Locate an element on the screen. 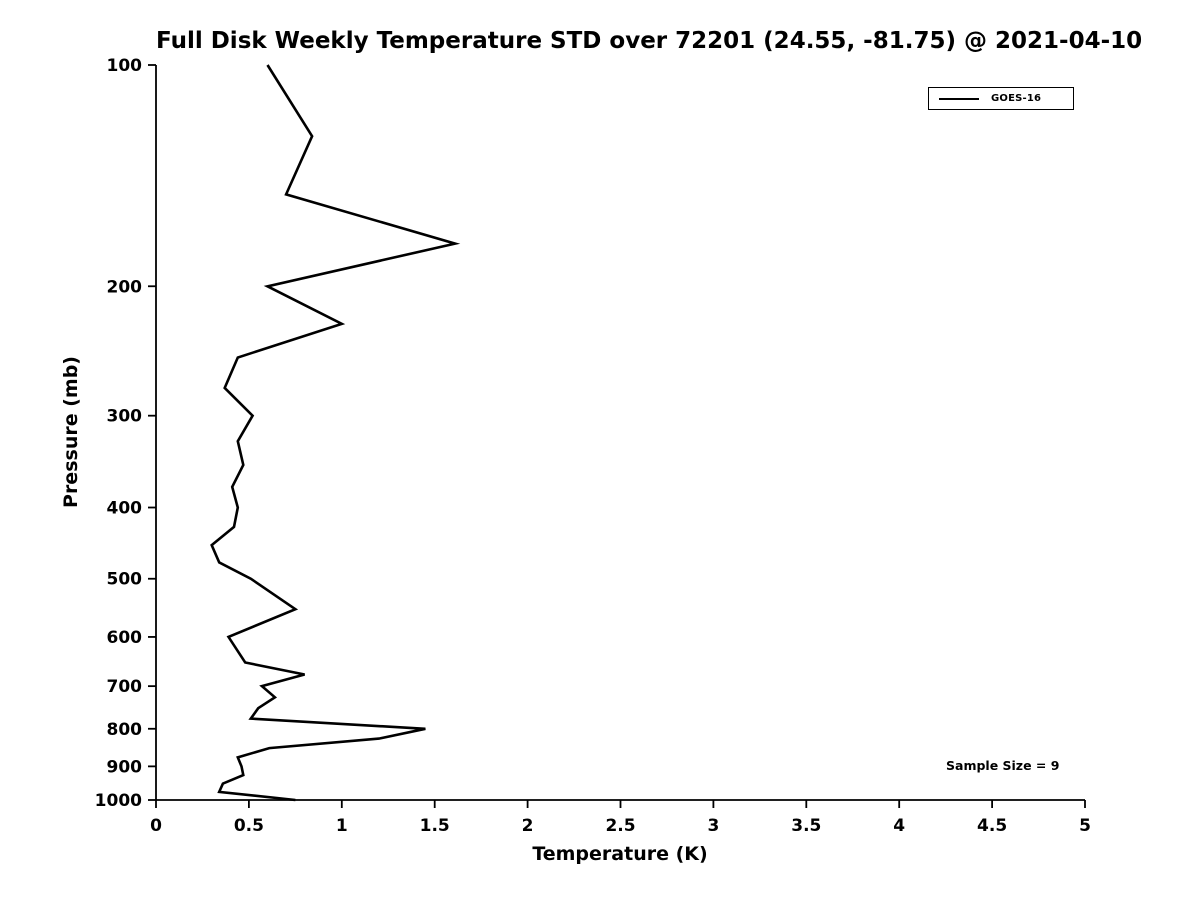 This screenshot has height=900, width=1200. y-tick-label: 500 is located at coordinates (125, 580).